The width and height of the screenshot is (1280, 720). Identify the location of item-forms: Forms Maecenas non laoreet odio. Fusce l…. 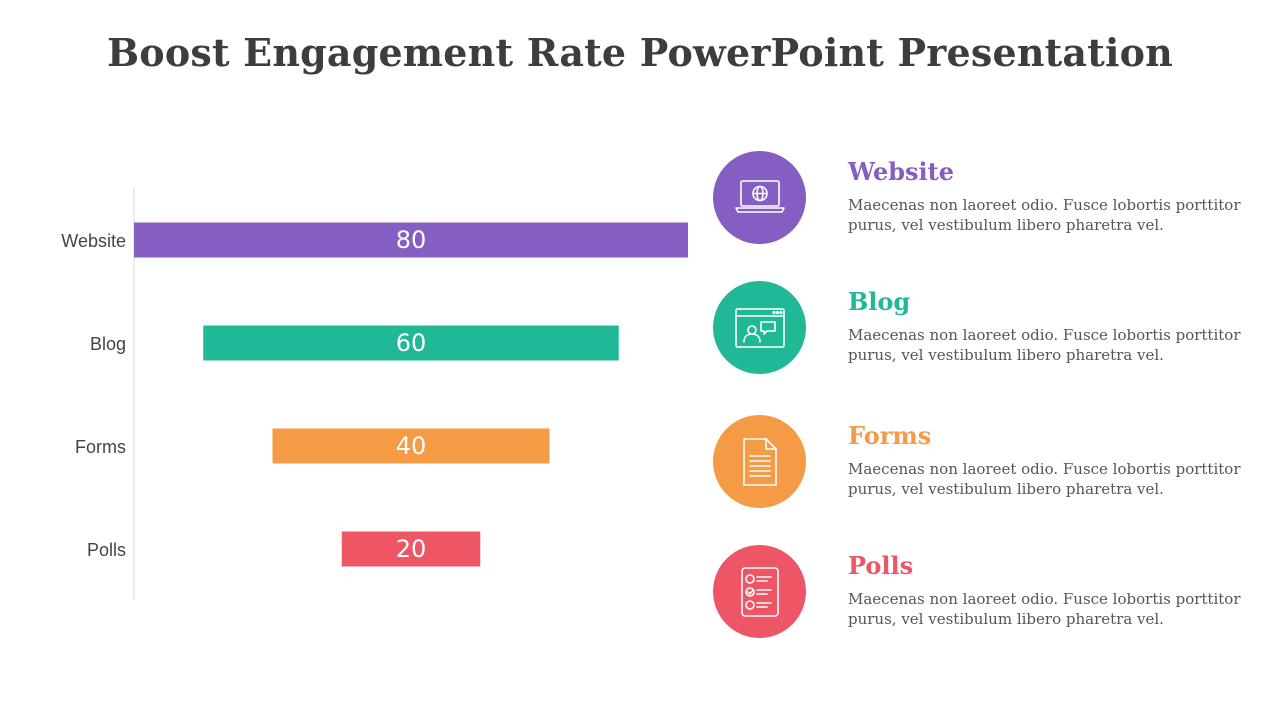
(983, 462).